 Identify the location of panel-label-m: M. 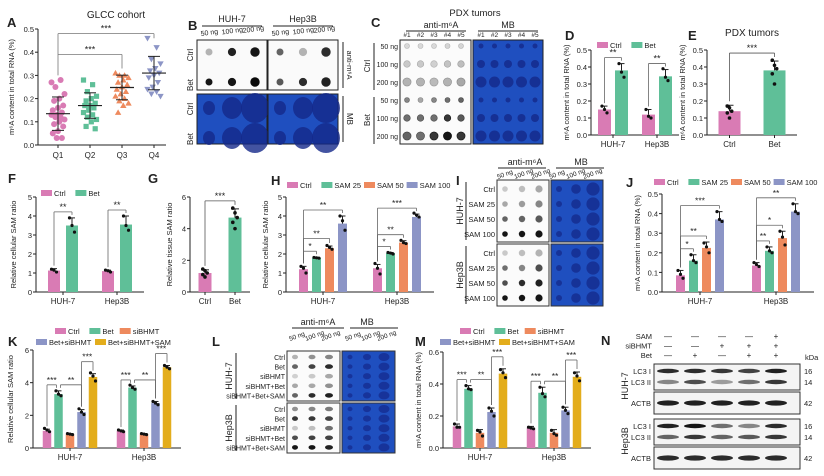
(420, 341).